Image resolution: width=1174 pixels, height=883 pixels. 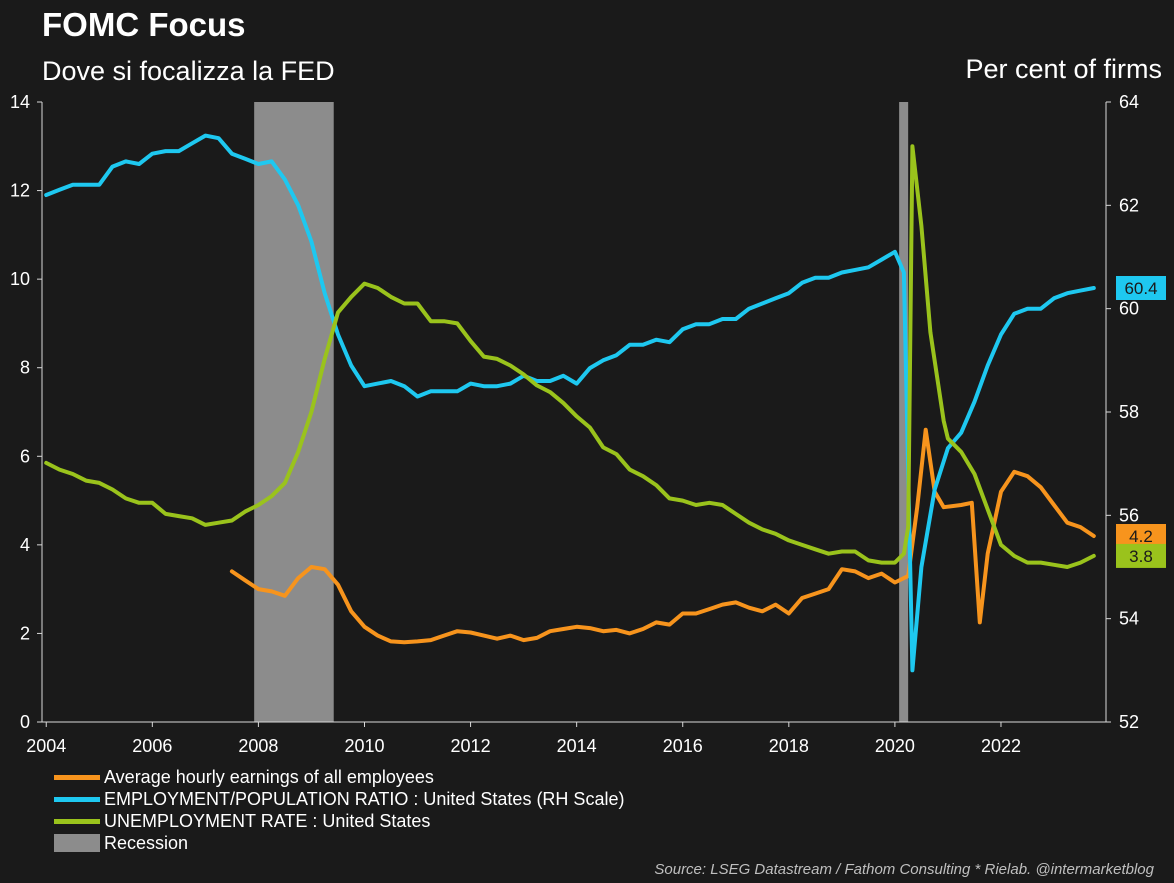 I want to click on end-label-box-unemployment, so click(x=1141, y=555).